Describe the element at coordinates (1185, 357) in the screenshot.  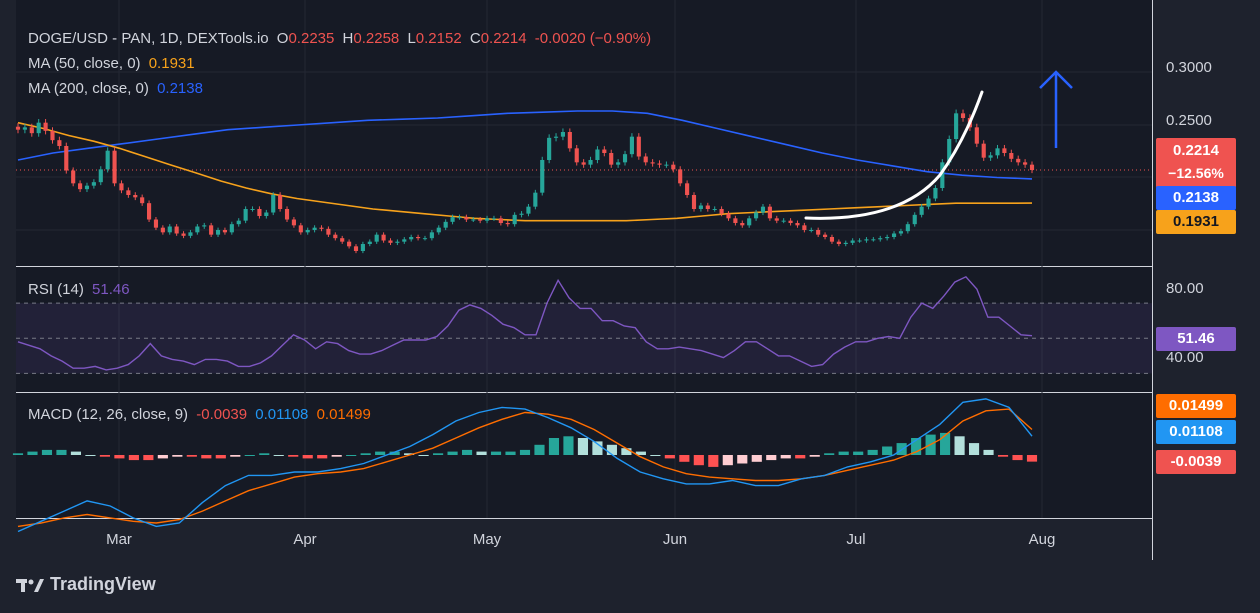
I see `y-tick-rsi-1: 40.00` at that location.